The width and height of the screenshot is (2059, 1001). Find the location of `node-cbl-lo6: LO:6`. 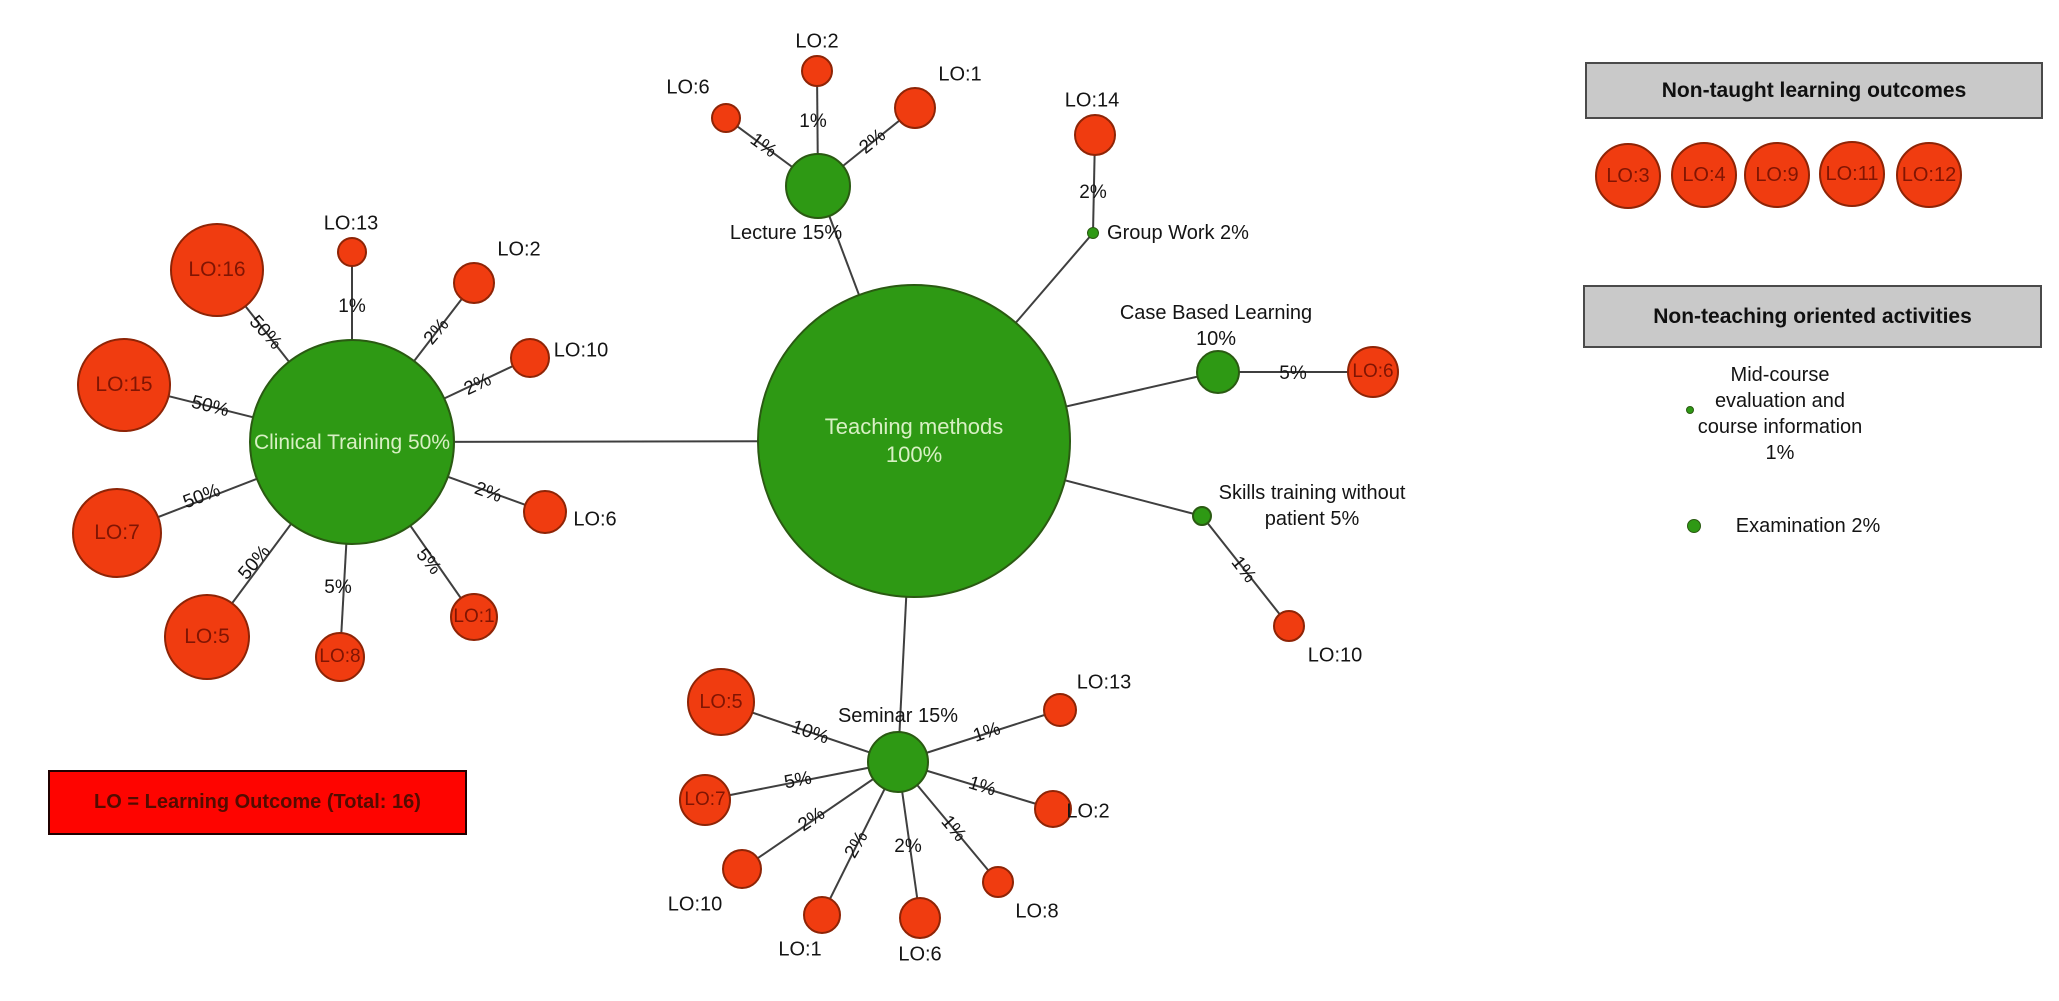

node-cbl-lo6: LO:6 is located at coordinates (1373, 372).